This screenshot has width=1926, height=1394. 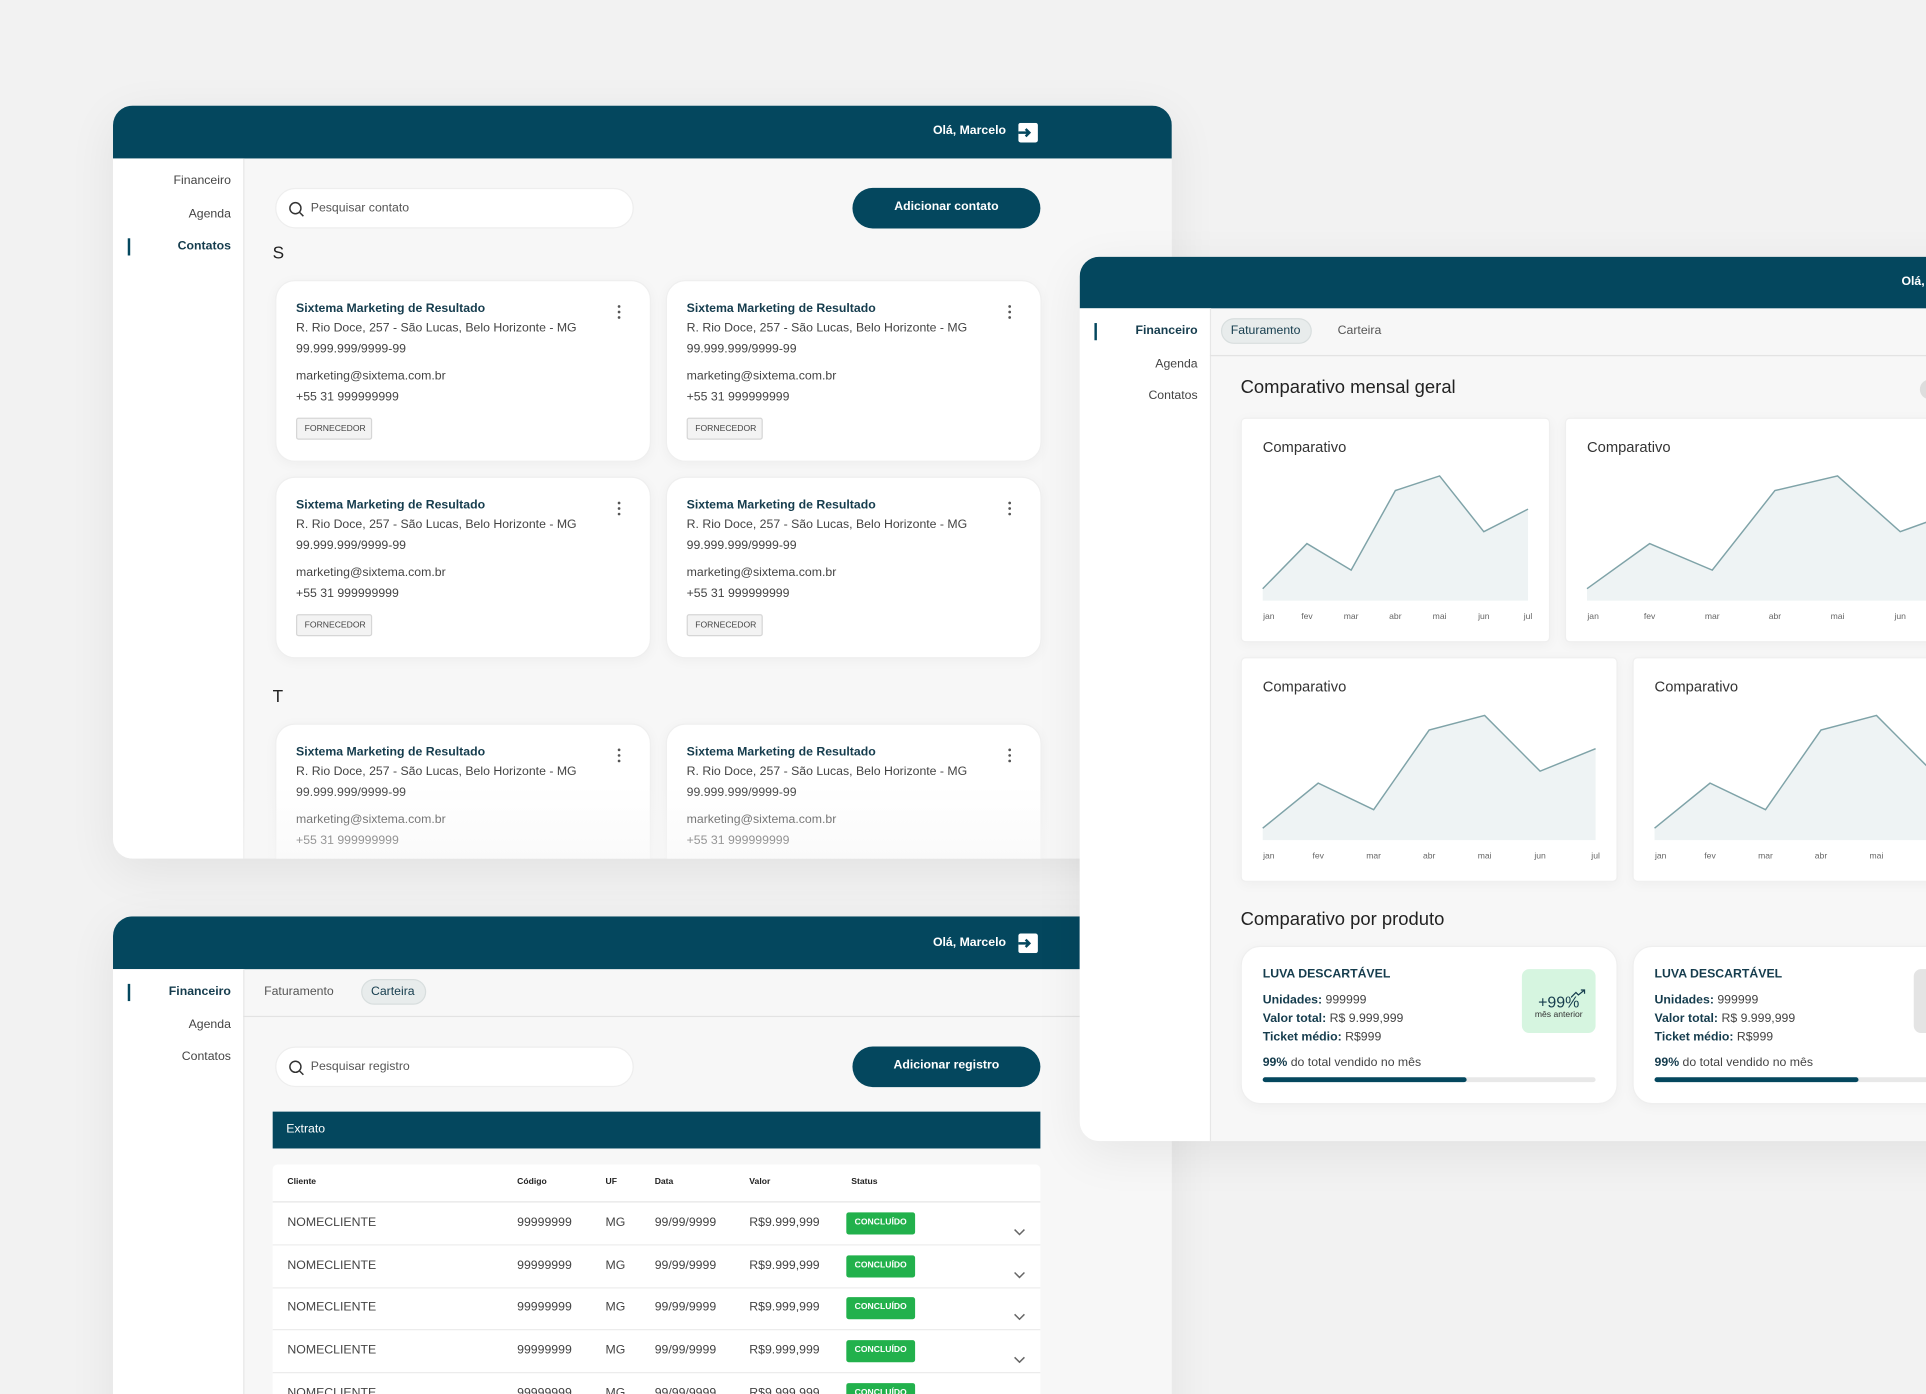 I want to click on nav-active-indicator, so click(x=1095, y=332).